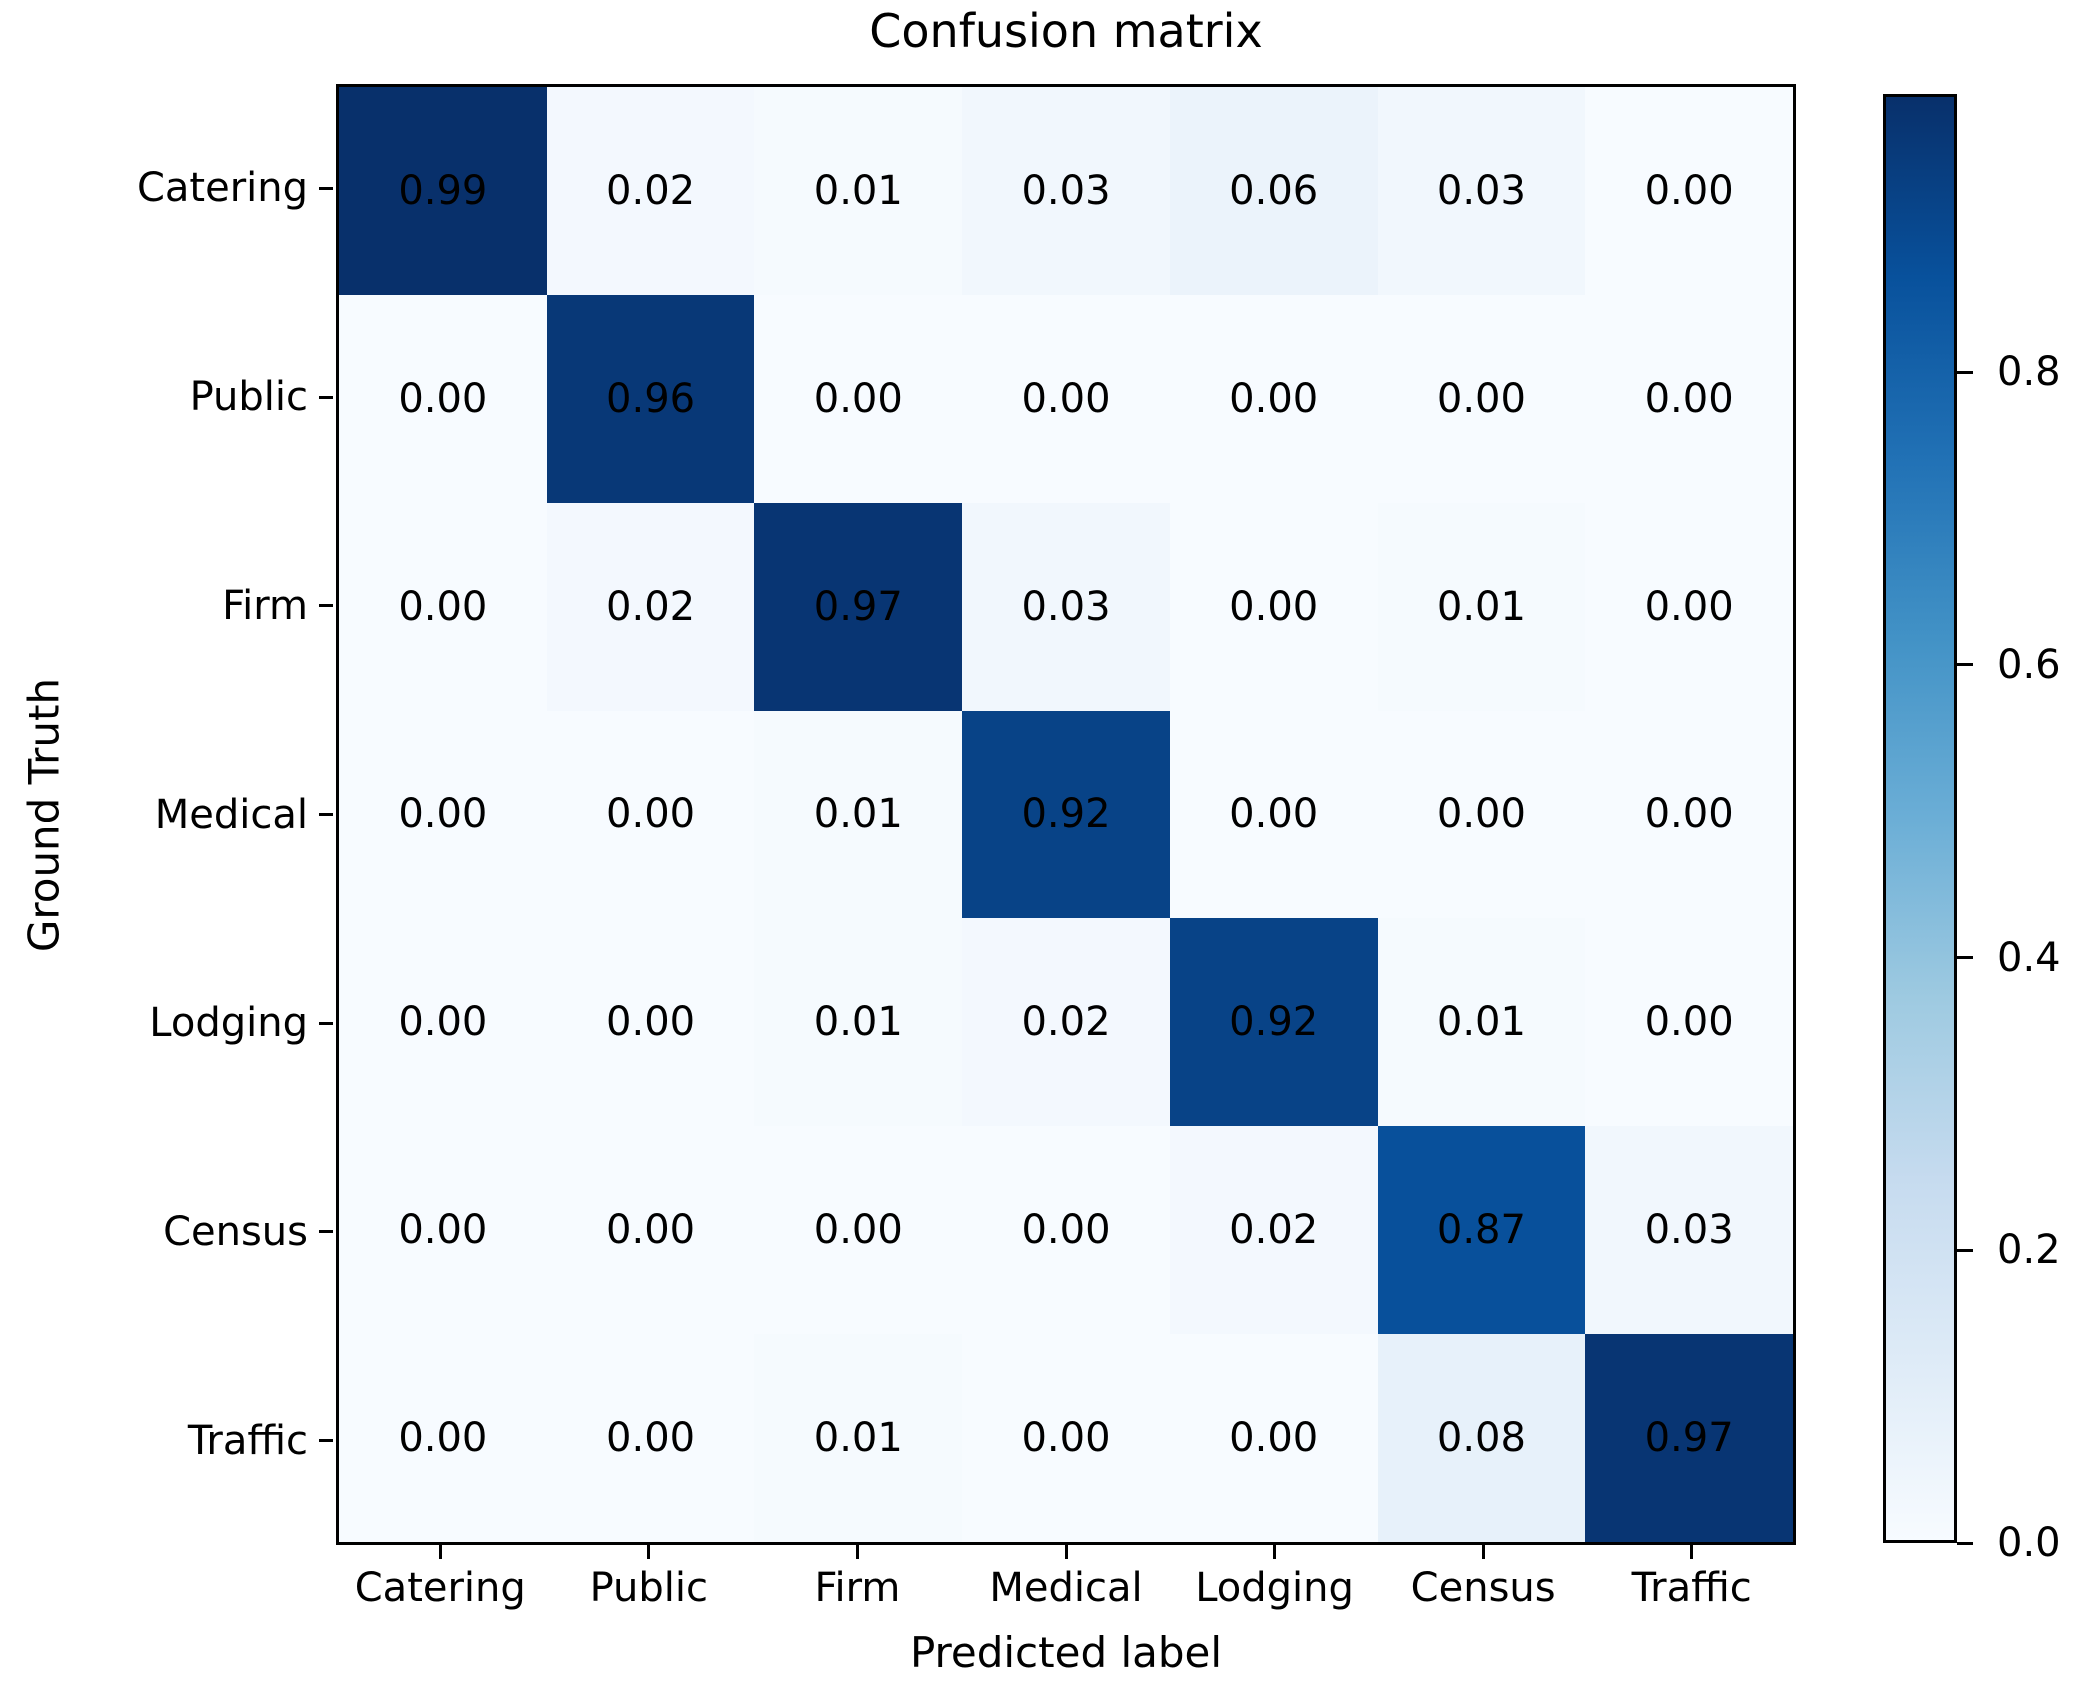 The height and width of the screenshot is (1708, 2080). What do you see at coordinates (1066, 31) in the screenshot?
I see `chart-title: Confusion matrix` at bounding box center [1066, 31].